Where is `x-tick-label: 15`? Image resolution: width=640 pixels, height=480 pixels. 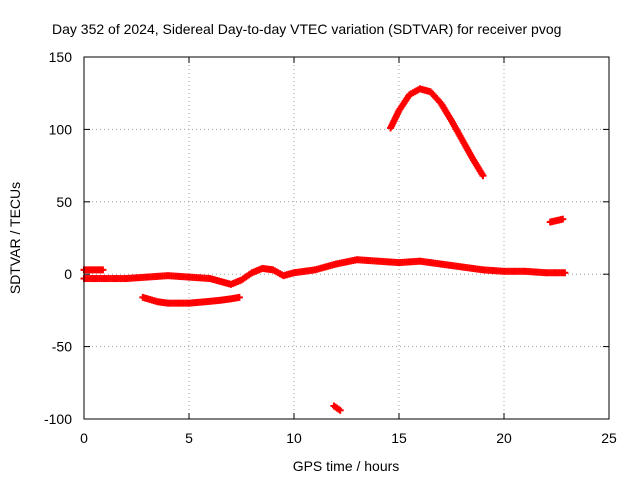 x-tick-label: 15 is located at coordinates (399, 438).